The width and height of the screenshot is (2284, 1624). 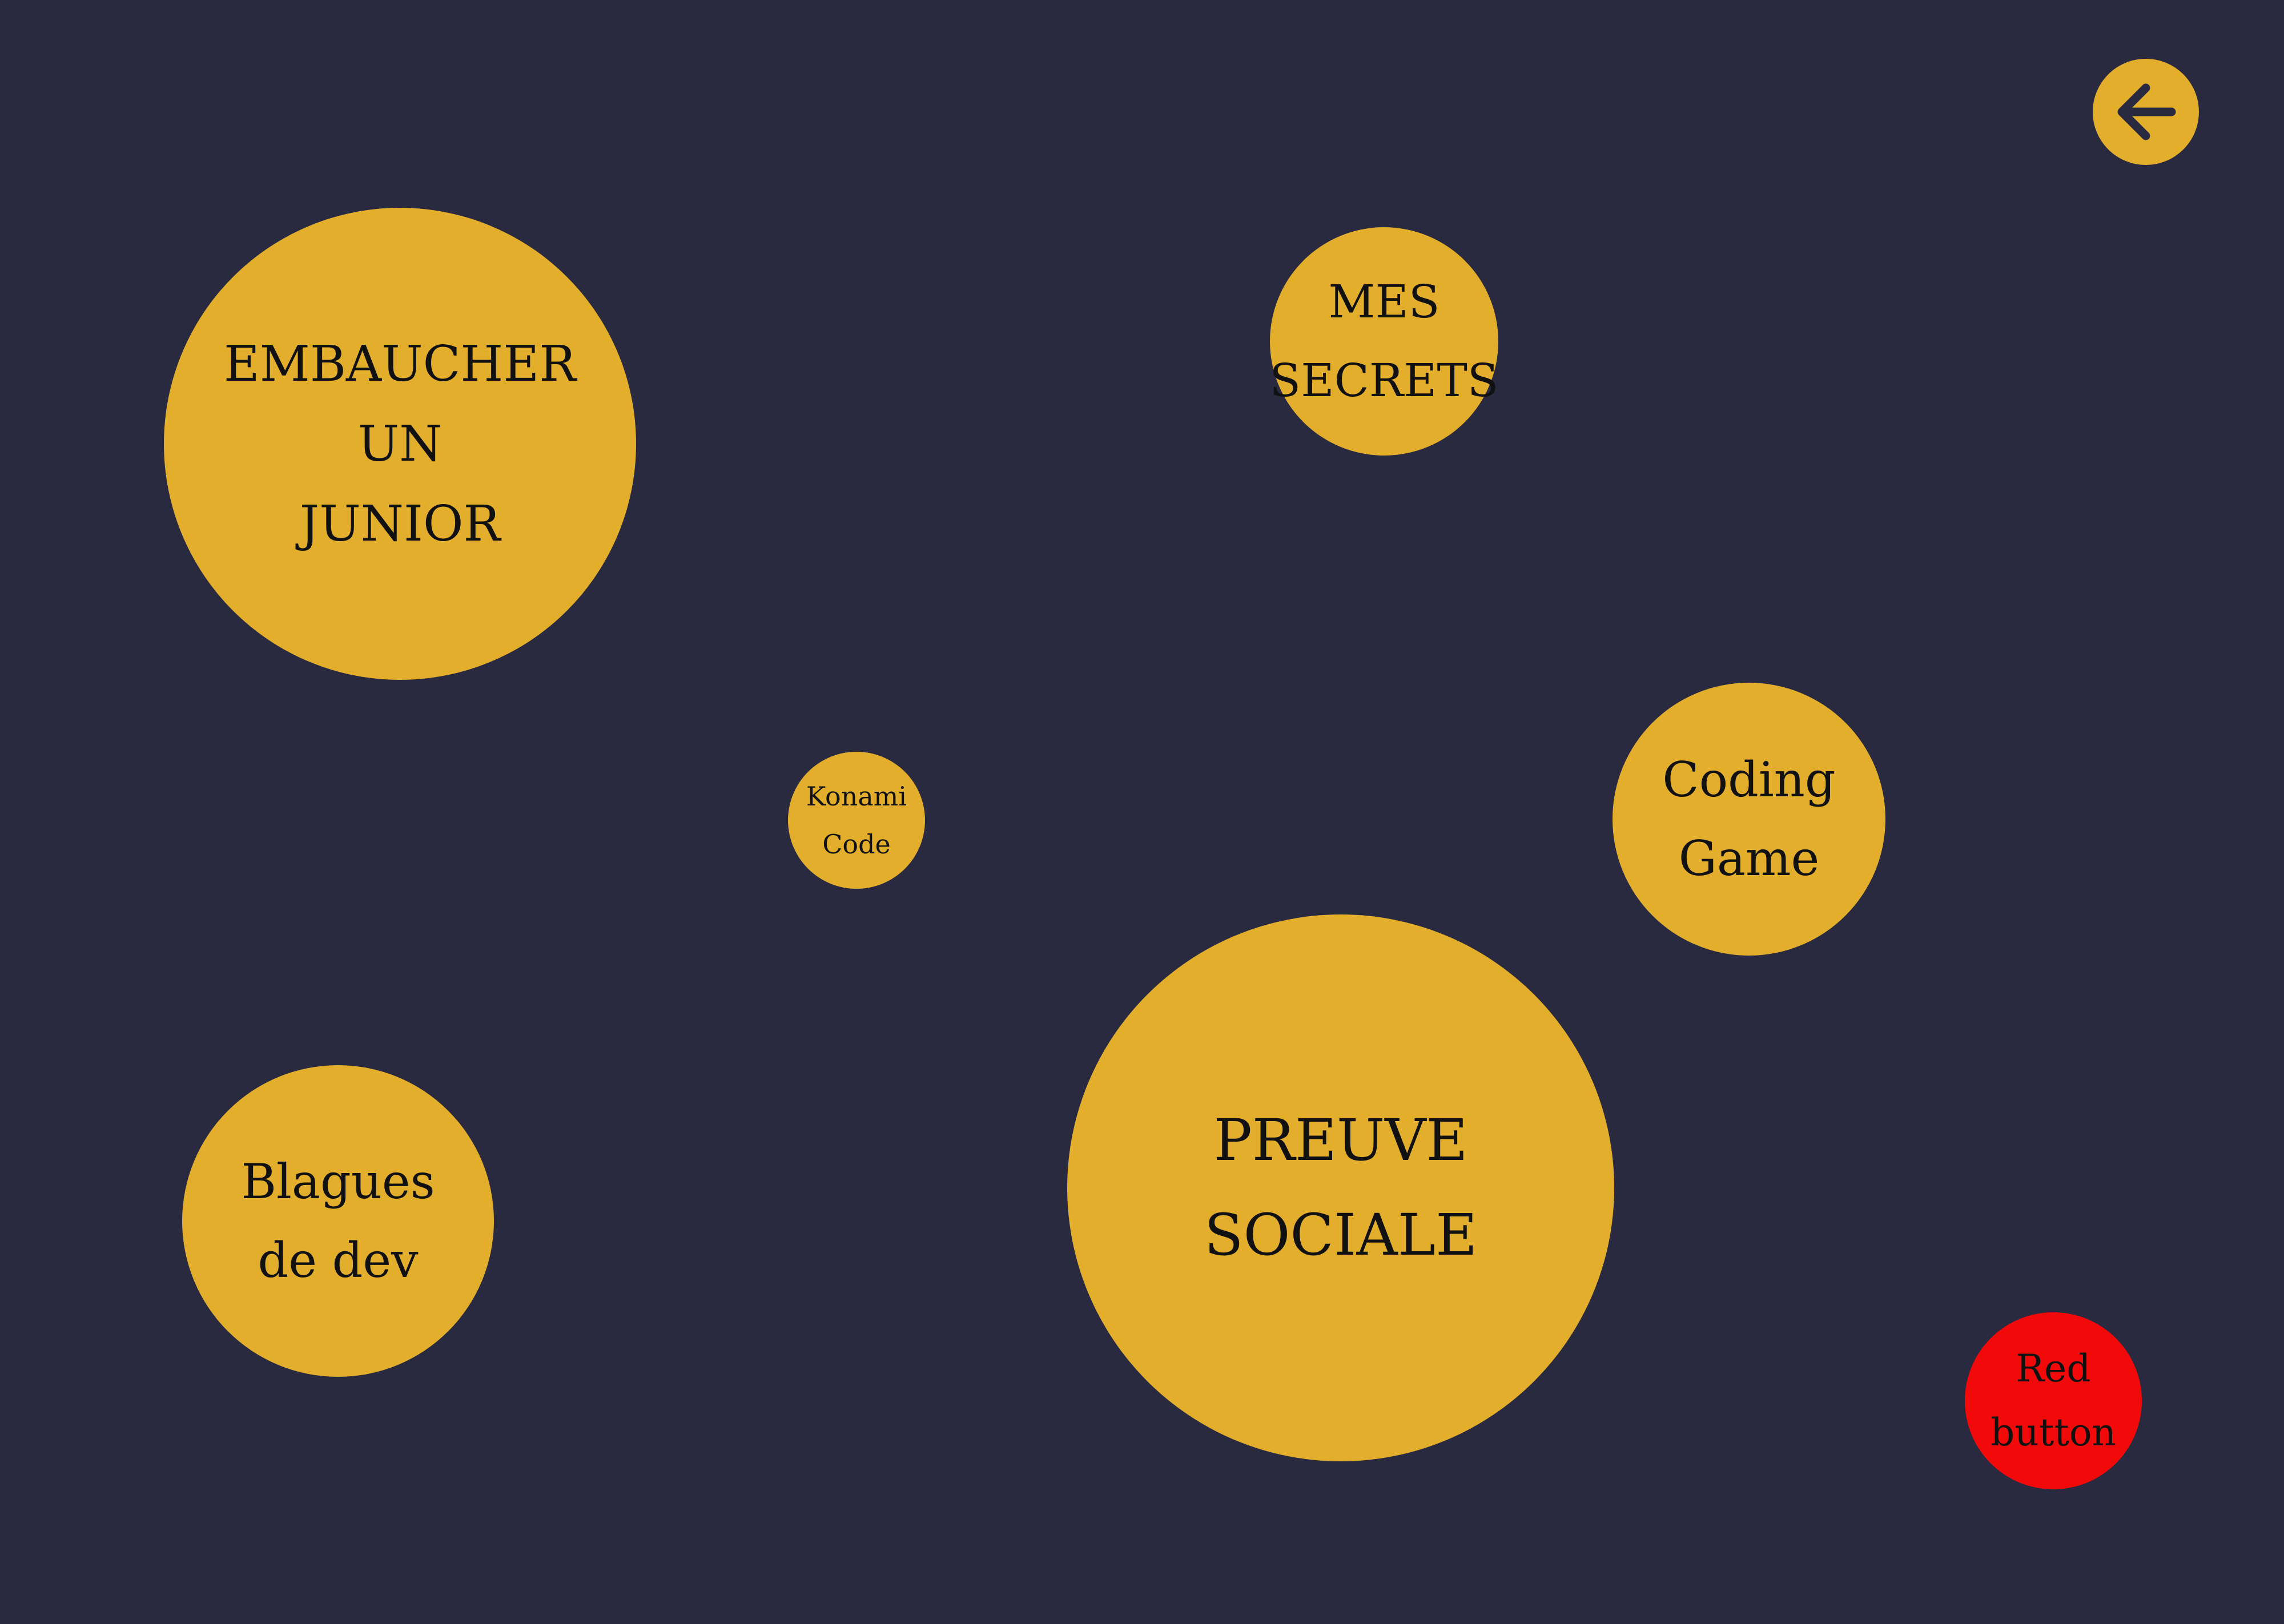 I want to click on bubble-embaucher-un-junior: EMBAUCHER UN JUNIOR, so click(x=400, y=444).